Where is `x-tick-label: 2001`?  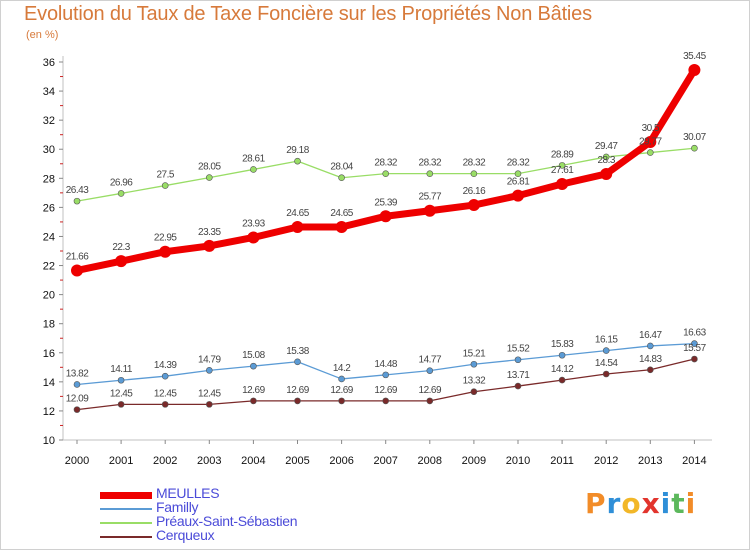 x-tick-label: 2001 is located at coordinates (121, 461).